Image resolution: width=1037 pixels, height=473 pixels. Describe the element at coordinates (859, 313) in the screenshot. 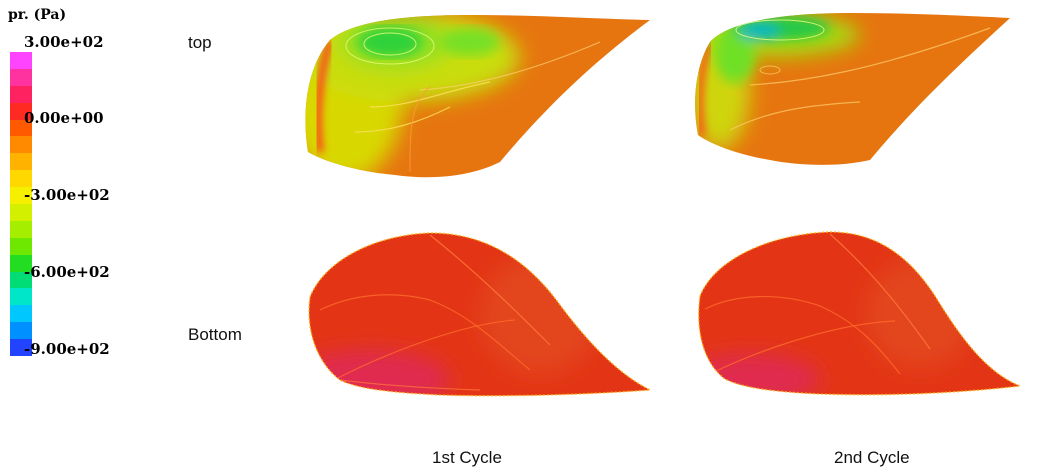

I see `bottom-surface-2nd-cycle` at that location.